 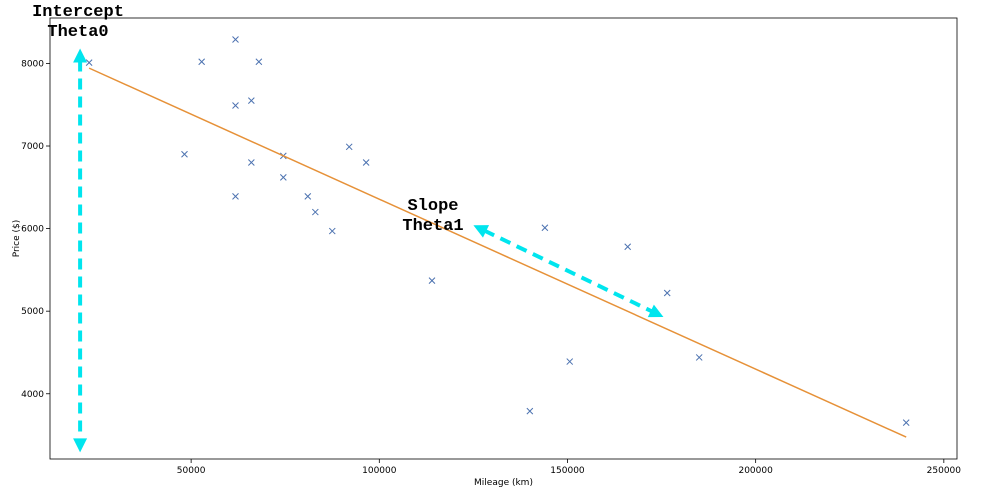 I want to click on intercept-arrow-head-bottom, so click(x=80, y=445).